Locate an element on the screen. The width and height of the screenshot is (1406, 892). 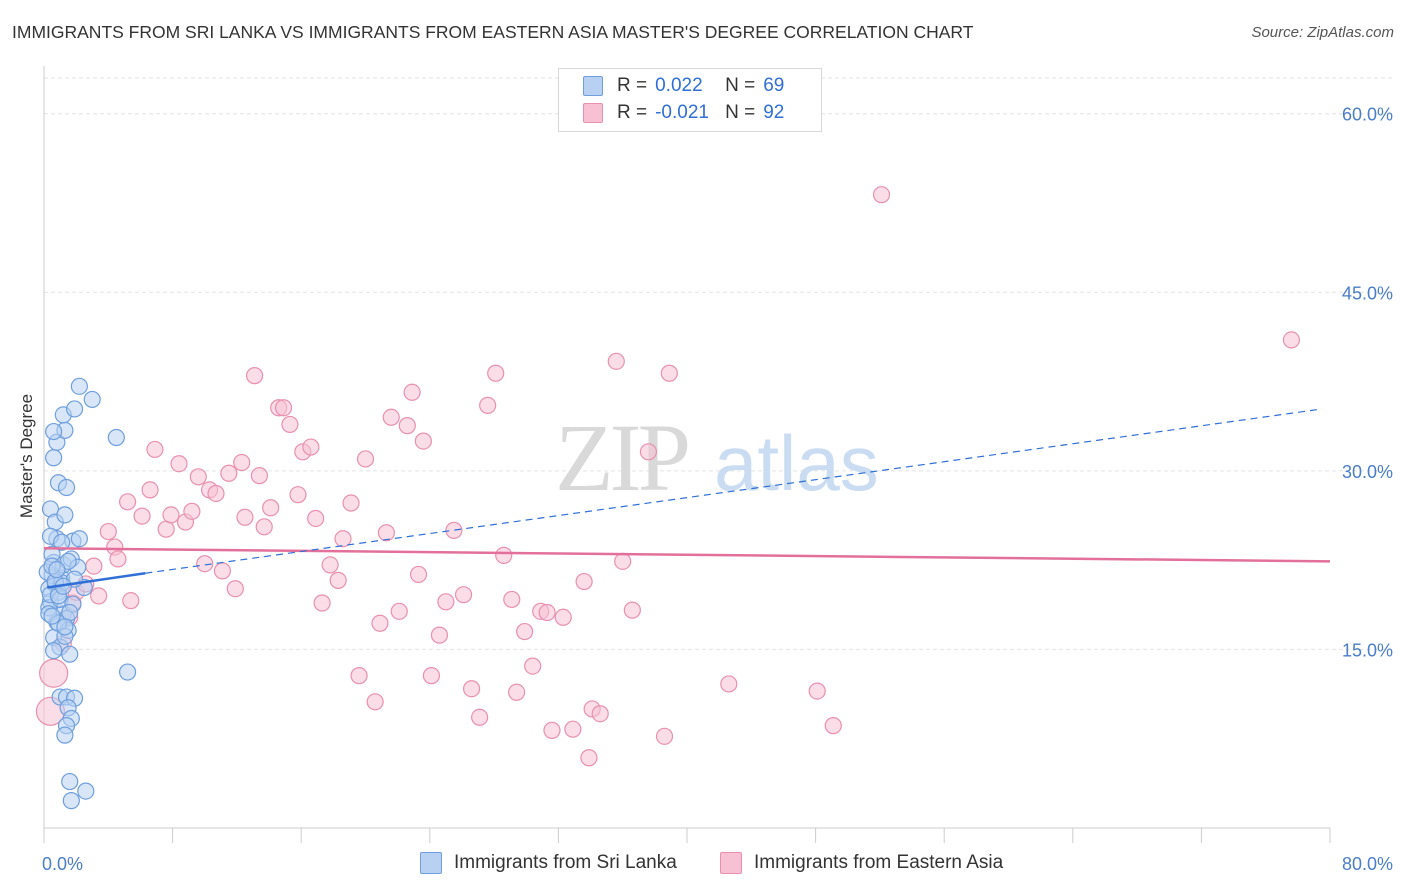
x-tick-label-min: 0.0% is located at coordinates (62, 864).